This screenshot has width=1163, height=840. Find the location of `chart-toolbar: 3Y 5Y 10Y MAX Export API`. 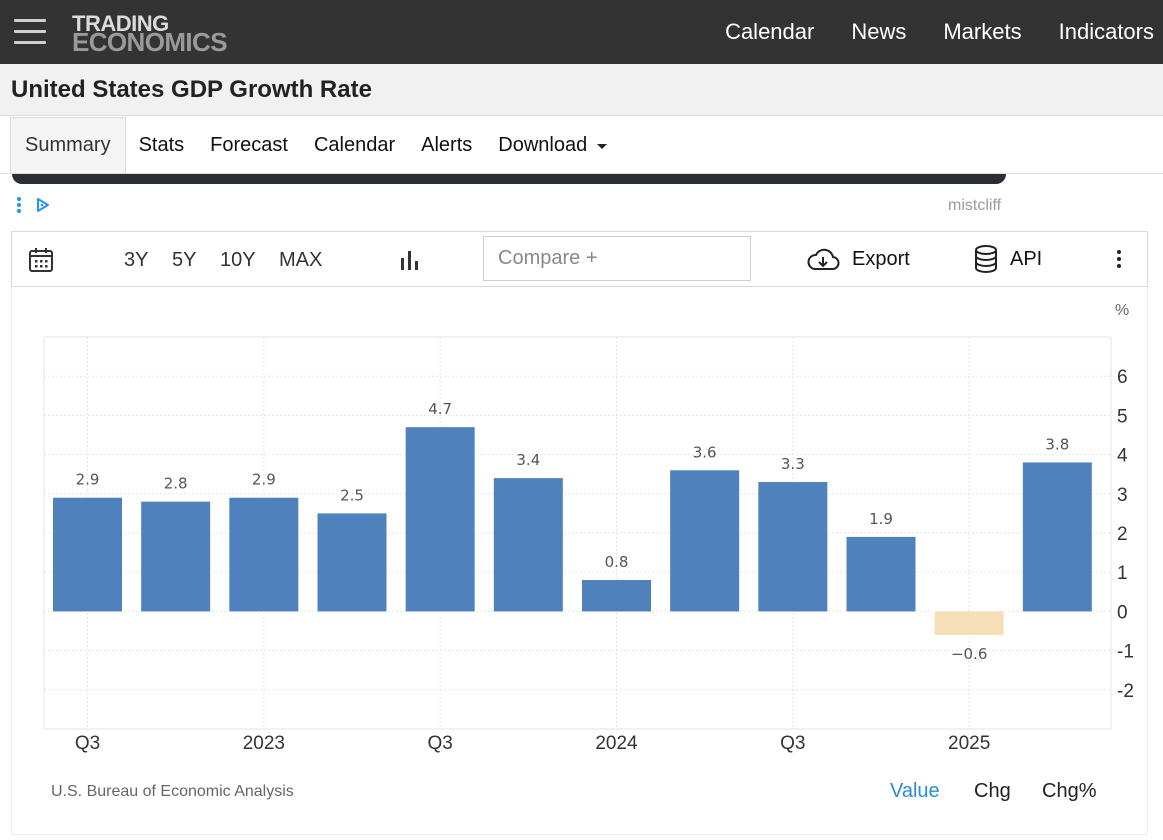

chart-toolbar: 3Y 5Y 10Y MAX Export API is located at coordinates (579, 259).